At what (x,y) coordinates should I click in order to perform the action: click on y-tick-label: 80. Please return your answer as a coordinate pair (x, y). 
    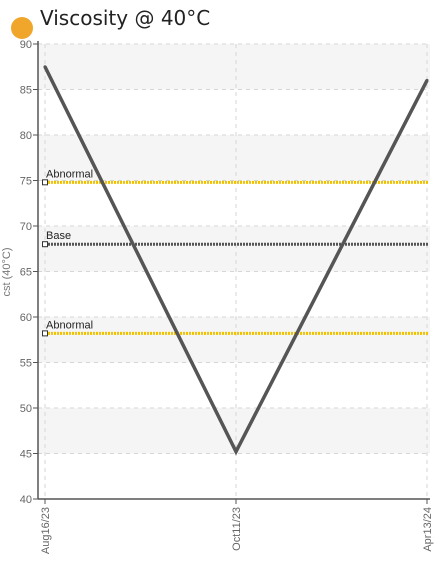
    Looking at the image, I should click on (26, 136).